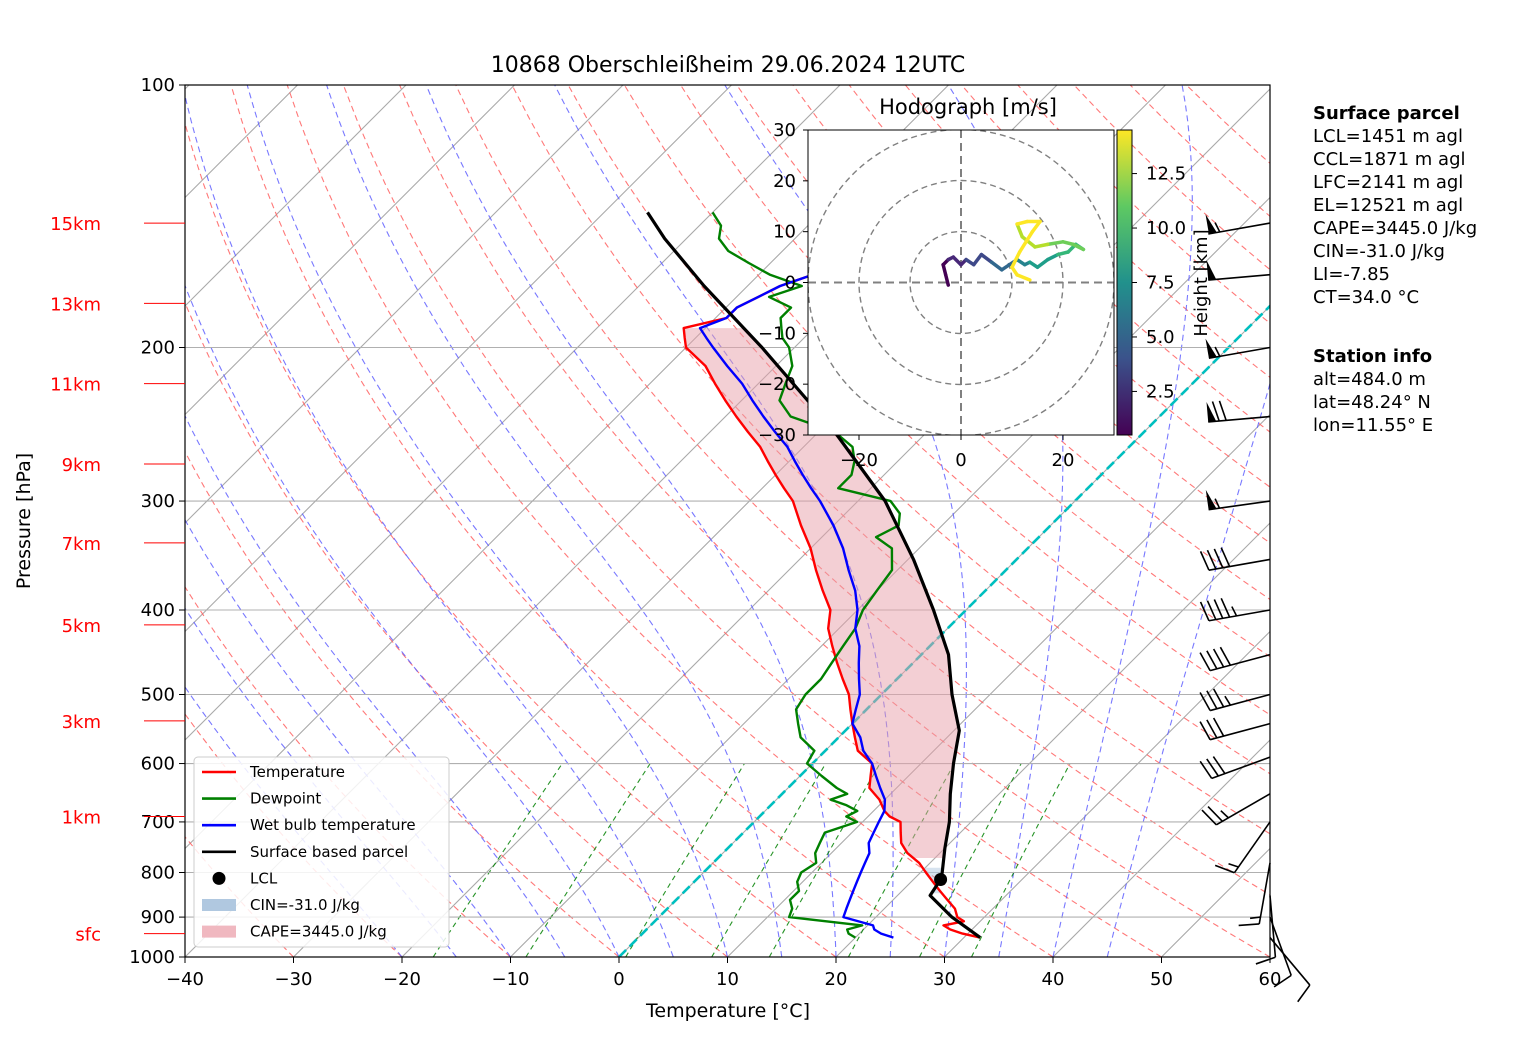 This screenshot has width=1517, height=1042. What do you see at coordinates (318, 932) in the screenshot?
I see `legend-label: CAPE=3445.0 J/kg` at bounding box center [318, 932].